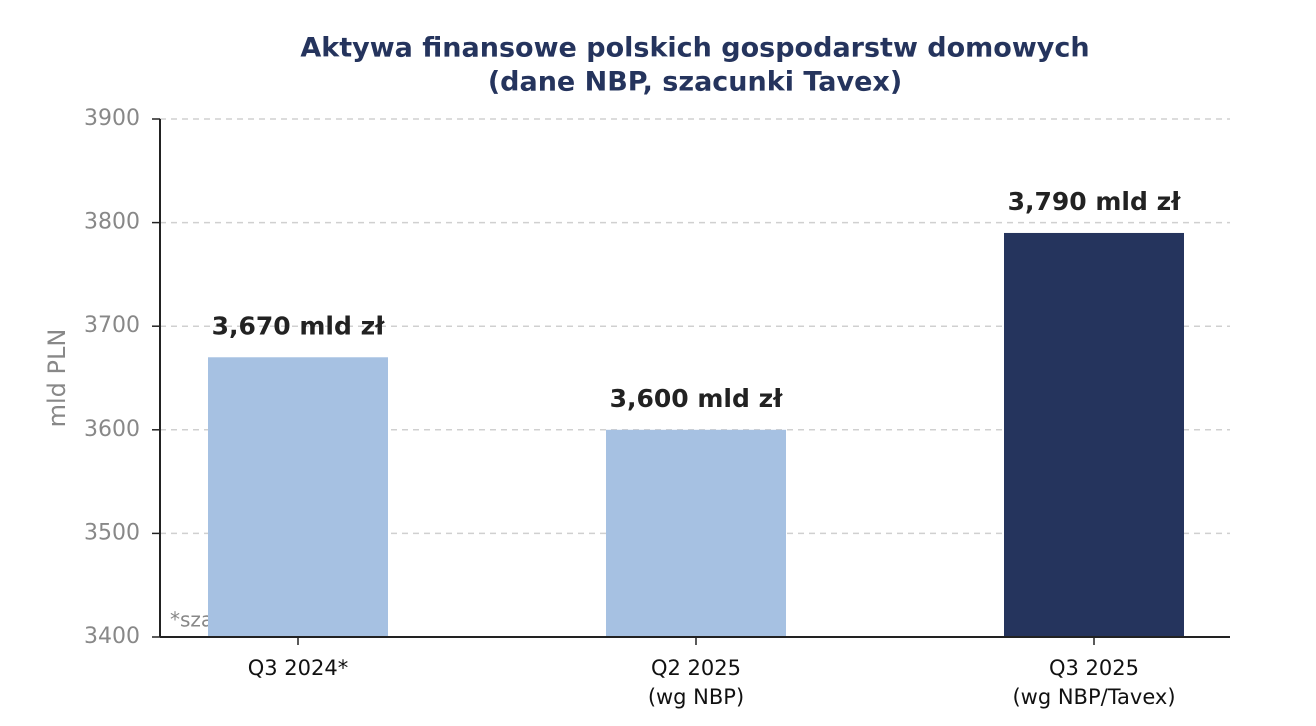 This screenshot has width=1316, height=726. Describe the element at coordinates (1094, 668) in the screenshot. I see `x-tick-line: Q3 2025` at that location.